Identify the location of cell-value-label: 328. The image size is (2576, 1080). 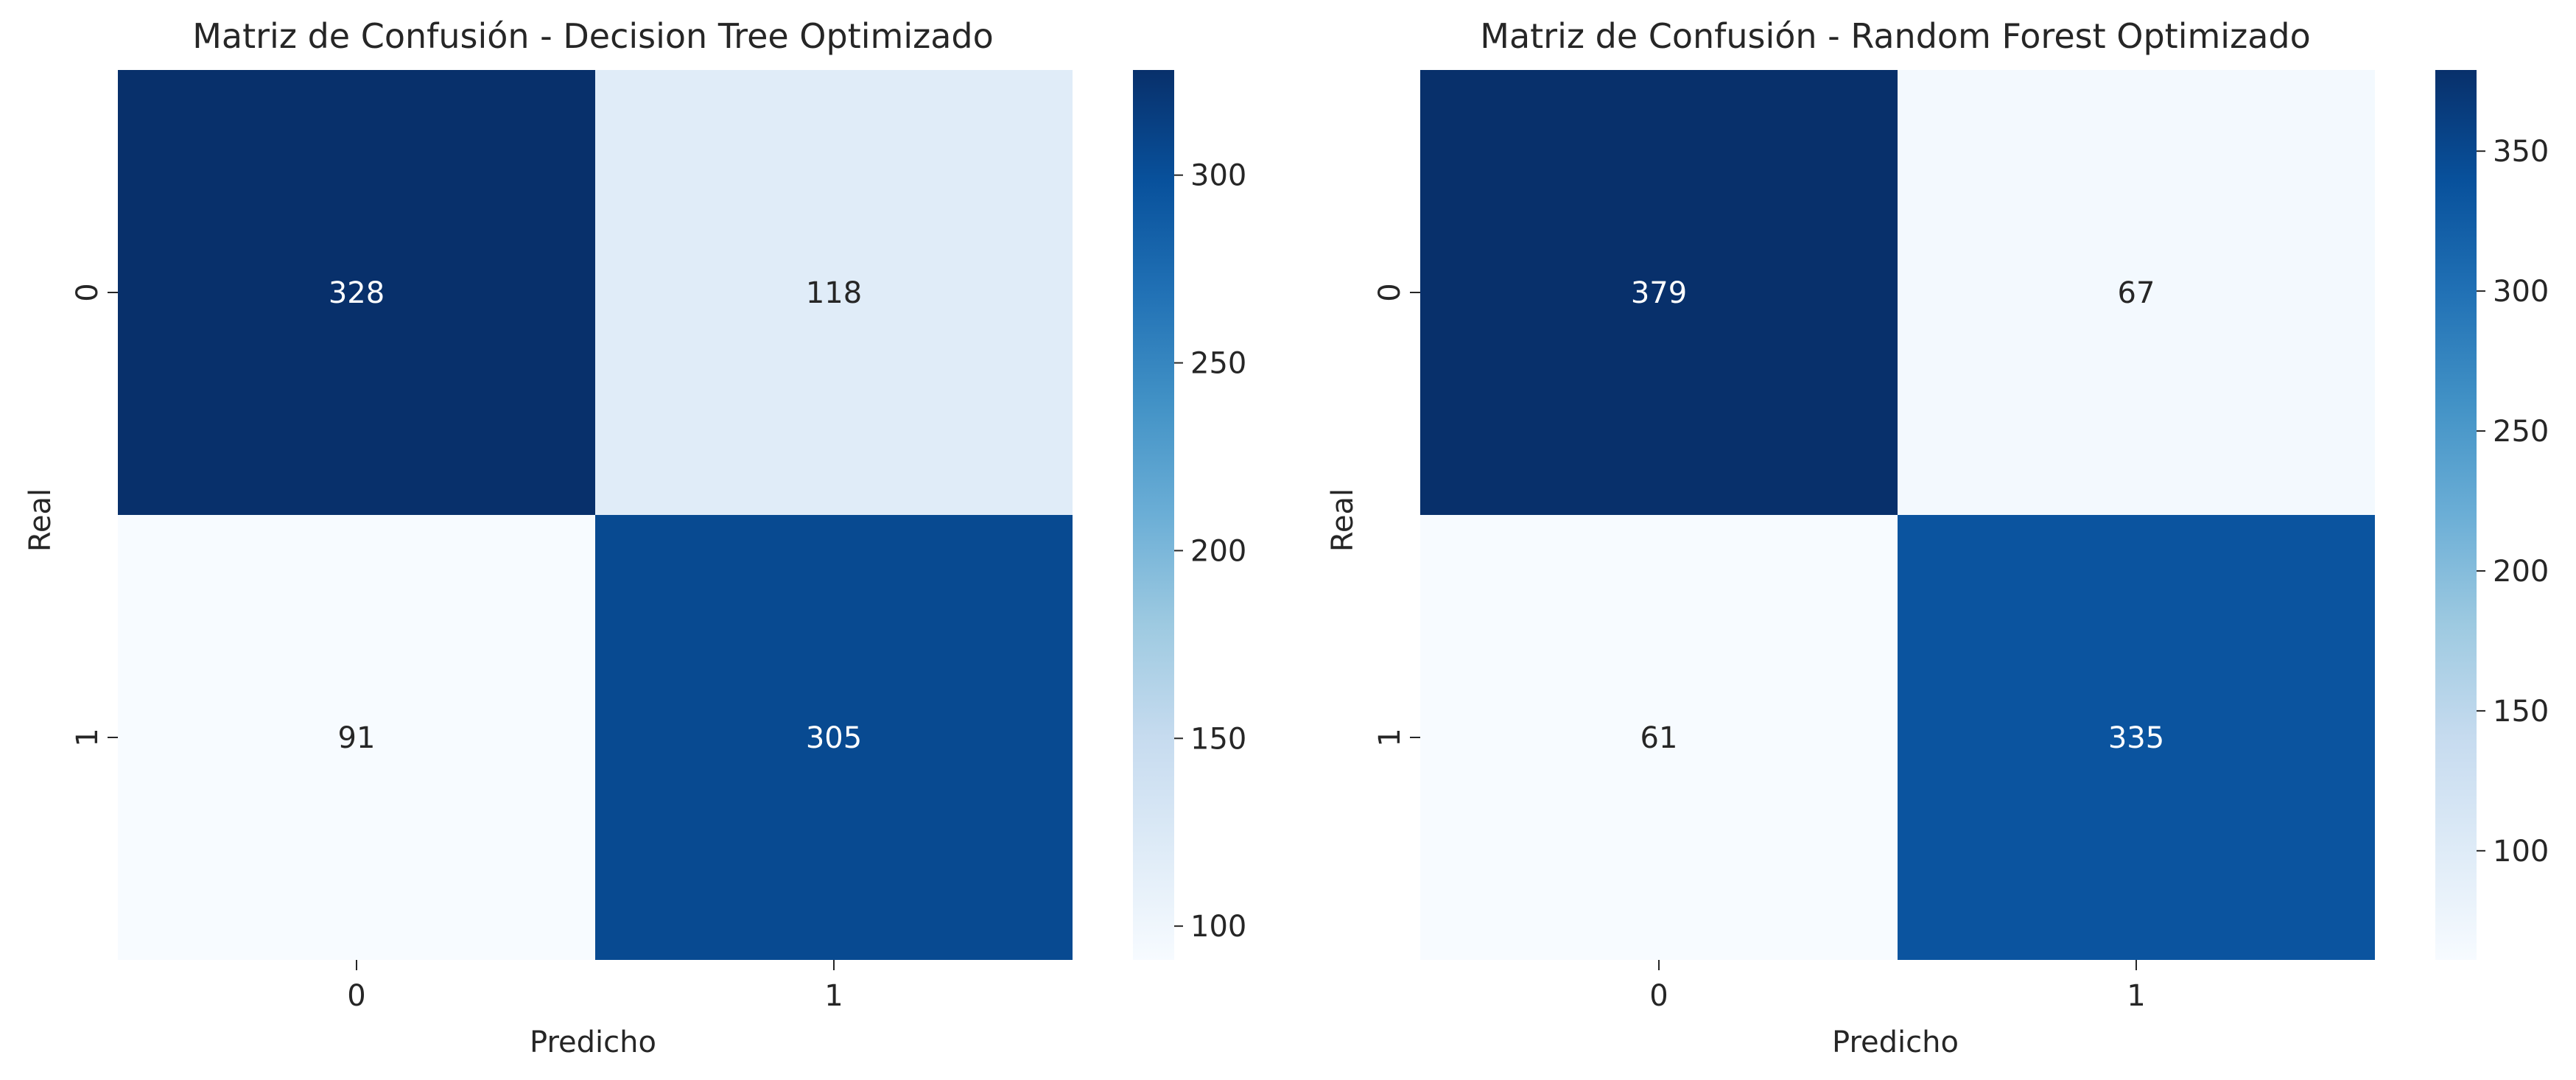
(357, 293).